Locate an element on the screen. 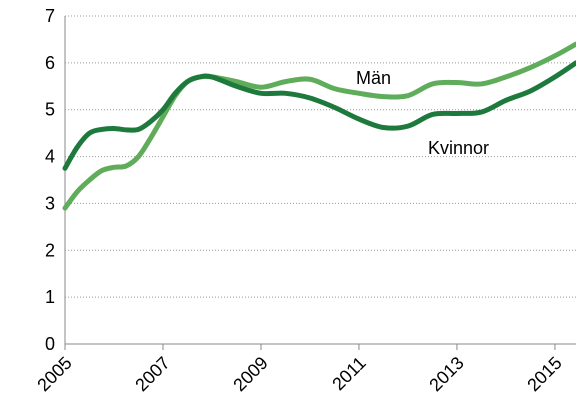 This screenshot has width=576, height=401. y-tick-label: 6 is located at coordinates (50, 63).